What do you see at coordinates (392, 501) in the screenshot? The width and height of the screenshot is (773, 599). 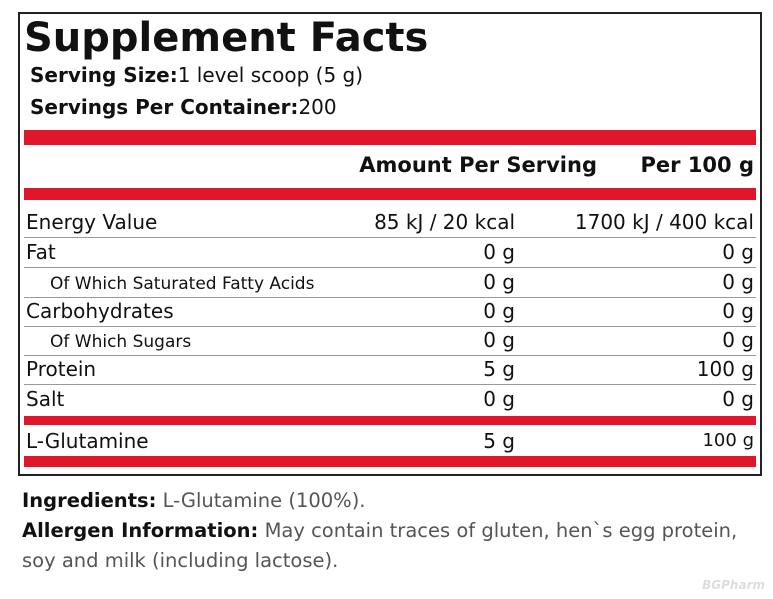 I see `ingredients: Ingredients: L-Glutamine (100%).` at bounding box center [392, 501].